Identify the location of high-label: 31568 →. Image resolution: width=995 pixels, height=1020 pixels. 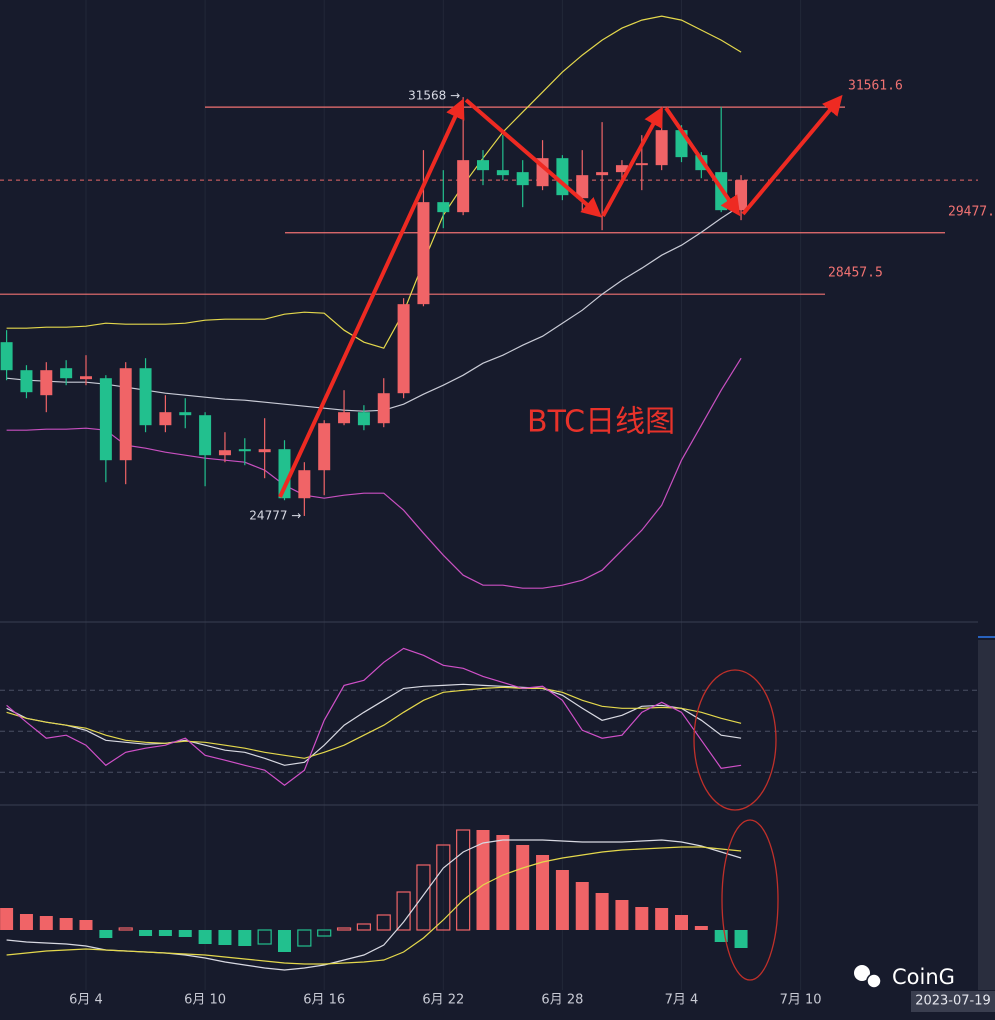
(434, 96).